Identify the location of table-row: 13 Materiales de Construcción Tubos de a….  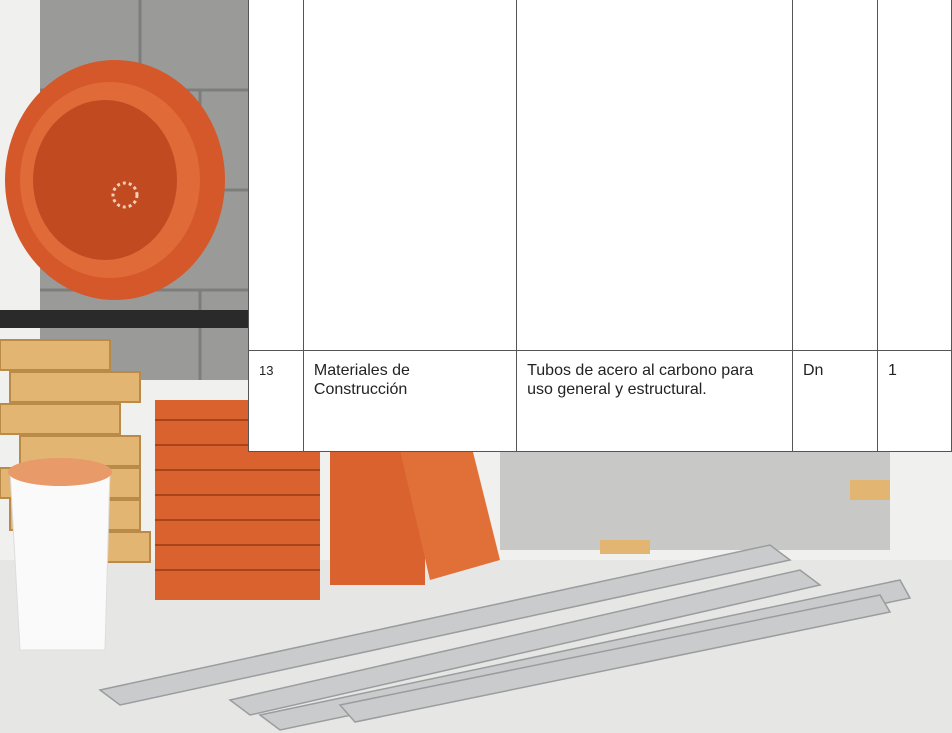
(600, 401).